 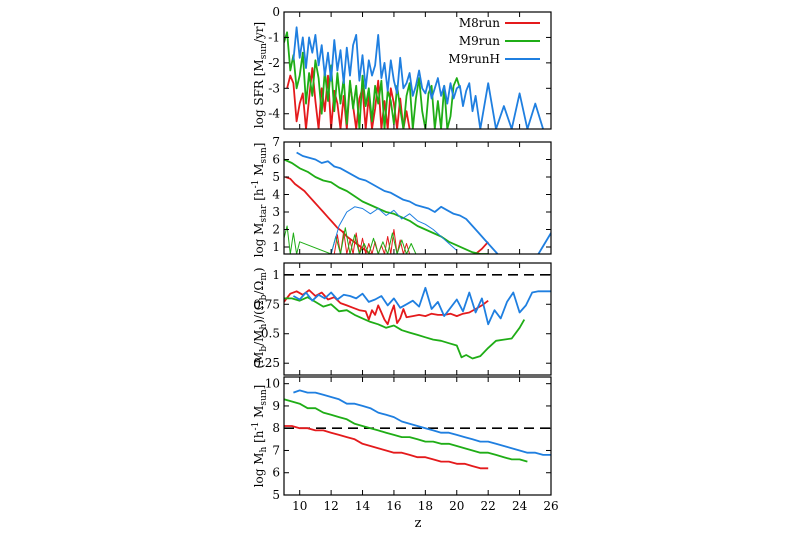 I want to click on ytick-label-mstar-6: 7, so click(x=276, y=142).